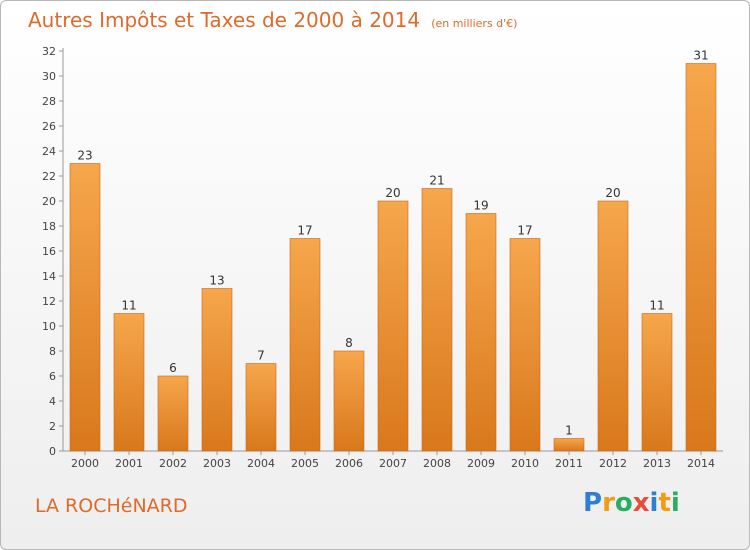 This screenshot has height=550, width=750. Describe the element at coordinates (52, 401) in the screenshot. I see `y-tick-label: 4` at that location.